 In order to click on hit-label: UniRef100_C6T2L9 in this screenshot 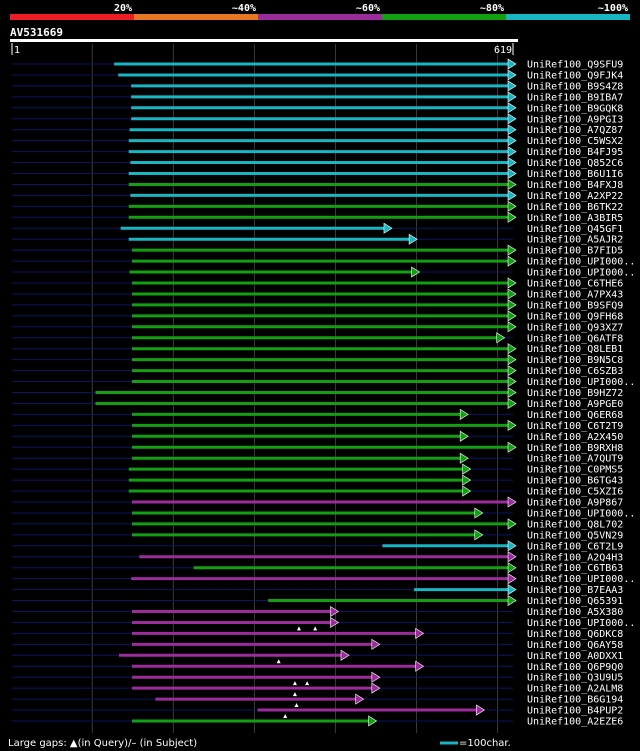, I will do `click(575, 546)`.